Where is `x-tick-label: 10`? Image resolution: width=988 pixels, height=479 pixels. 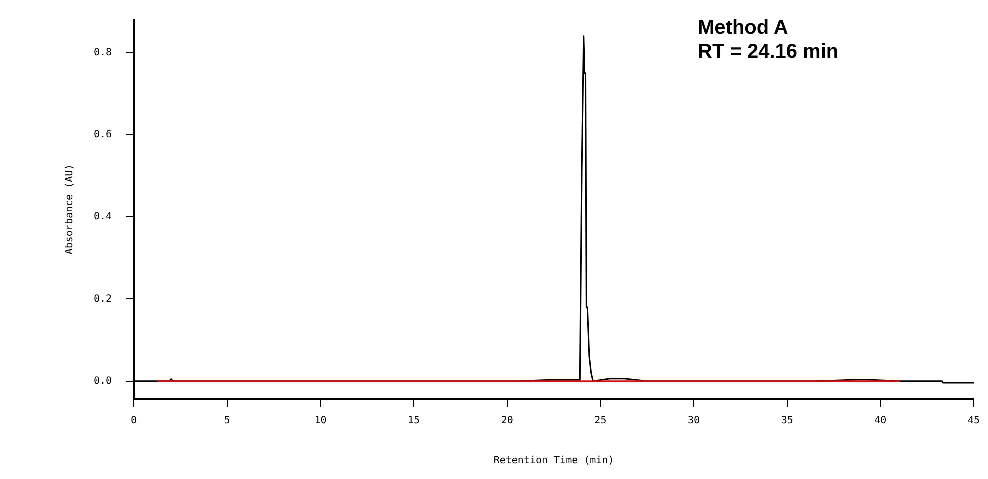 x-tick-label: 10 is located at coordinates (320, 421).